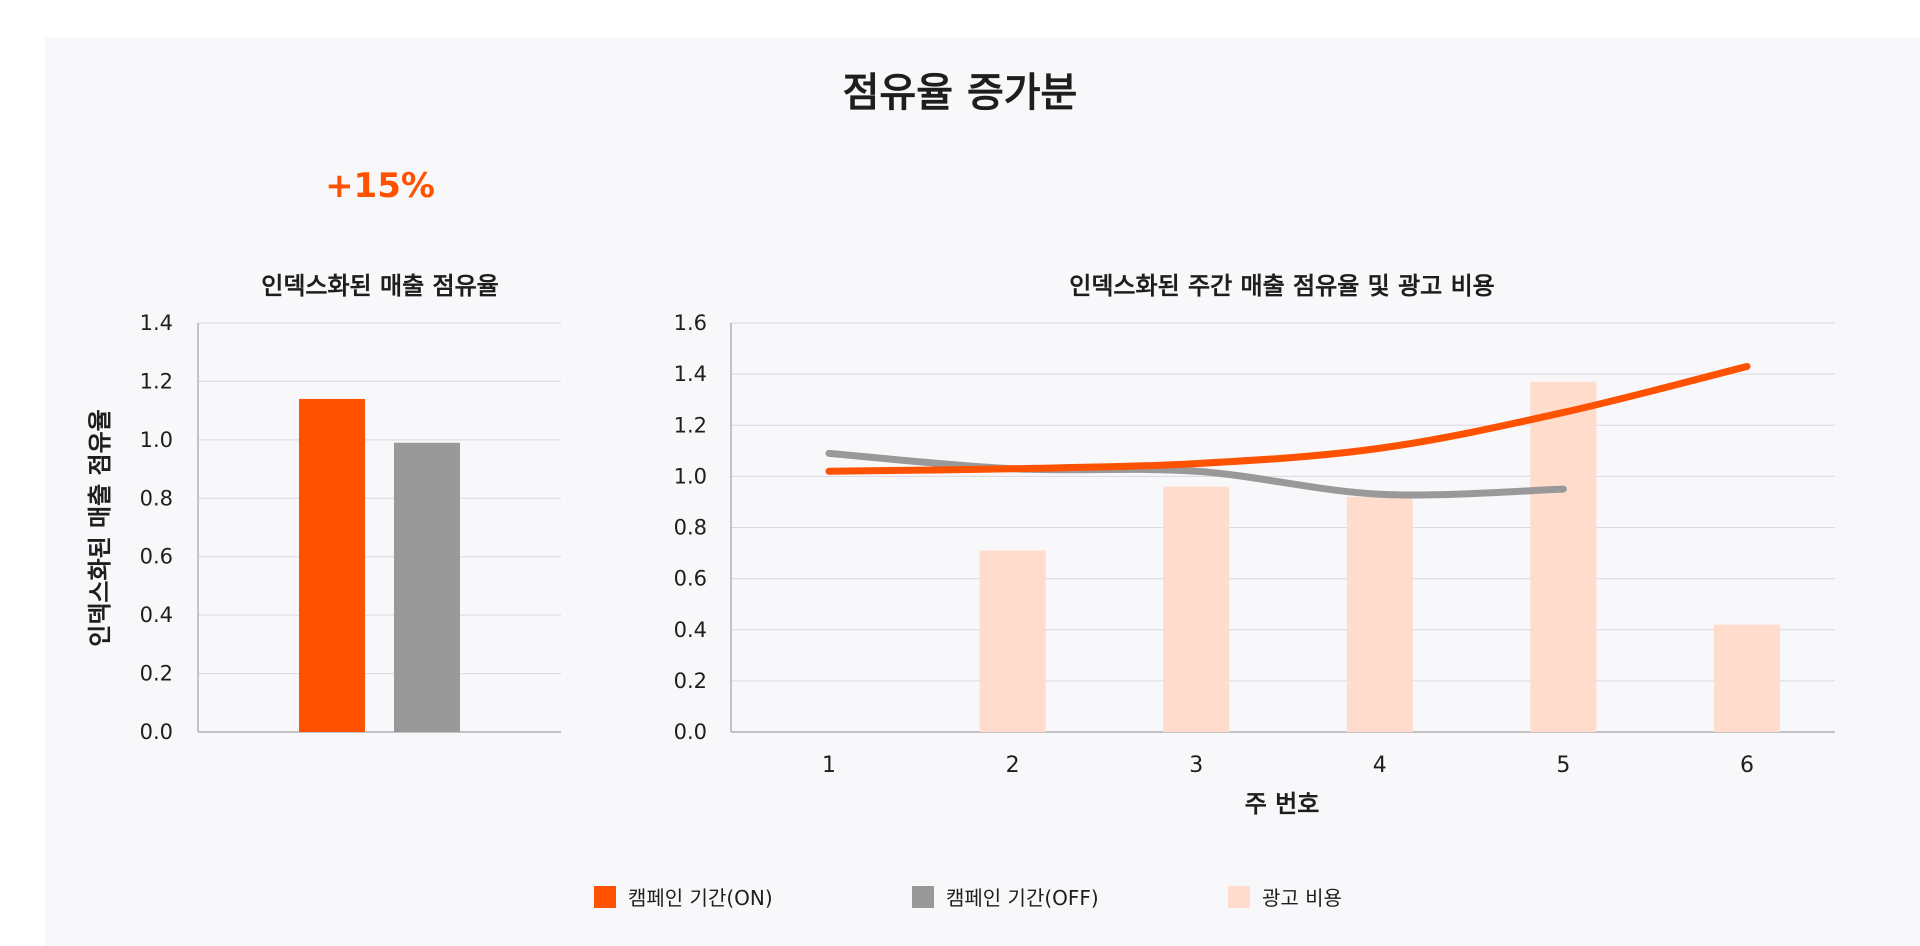  I want to click on right-x-tick-label: 6, so click(1747, 765).